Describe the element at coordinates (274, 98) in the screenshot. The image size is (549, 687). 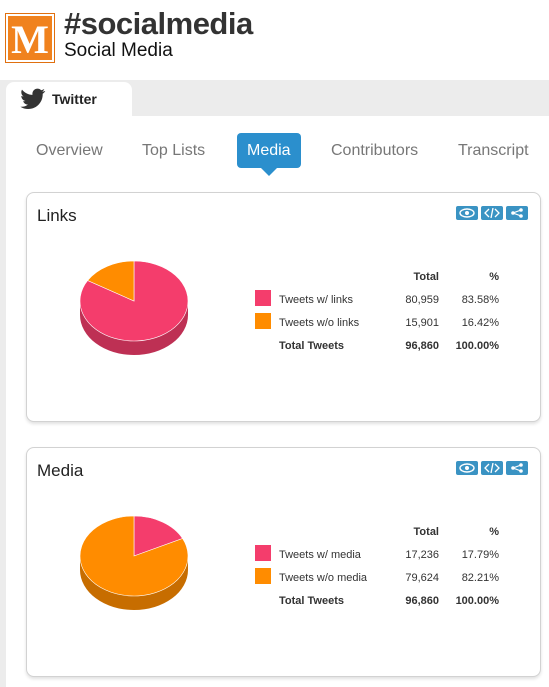
I see `source-tabbar: Twitter` at that location.